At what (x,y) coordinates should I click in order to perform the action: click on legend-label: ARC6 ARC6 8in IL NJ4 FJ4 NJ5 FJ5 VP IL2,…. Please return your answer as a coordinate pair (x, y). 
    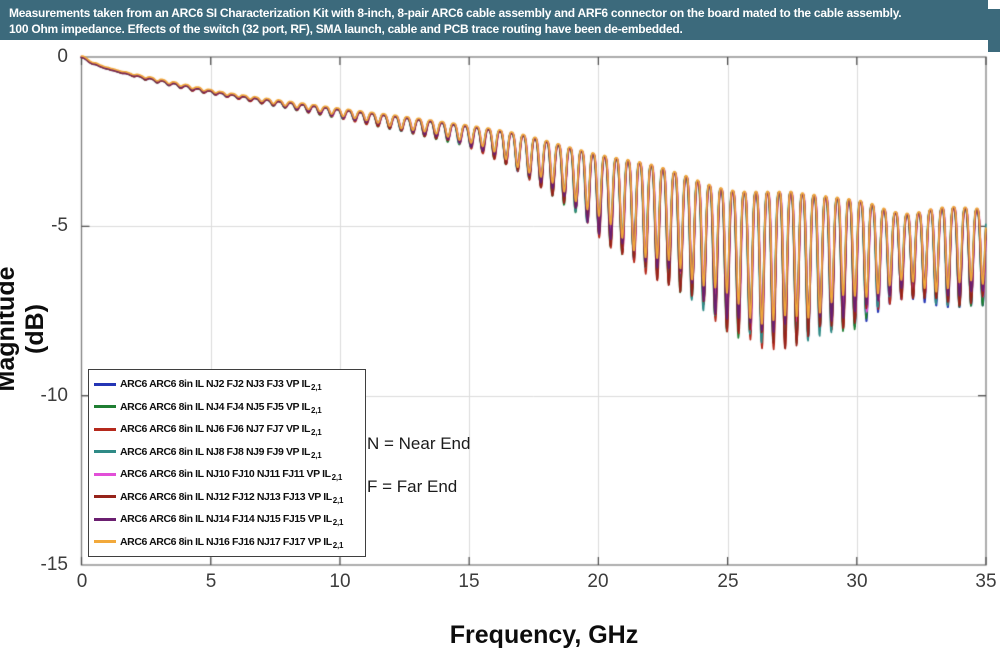
    Looking at the image, I should click on (221, 407).